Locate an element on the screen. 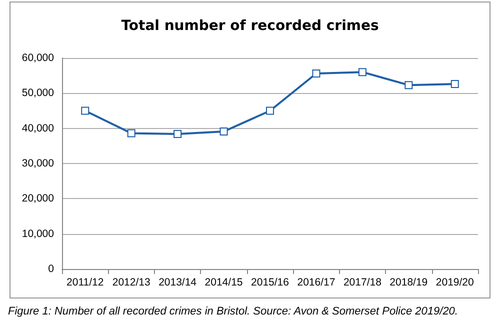 The height and width of the screenshot is (331, 500). y-tick-label: 30,000 is located at coordinates (38, 164).